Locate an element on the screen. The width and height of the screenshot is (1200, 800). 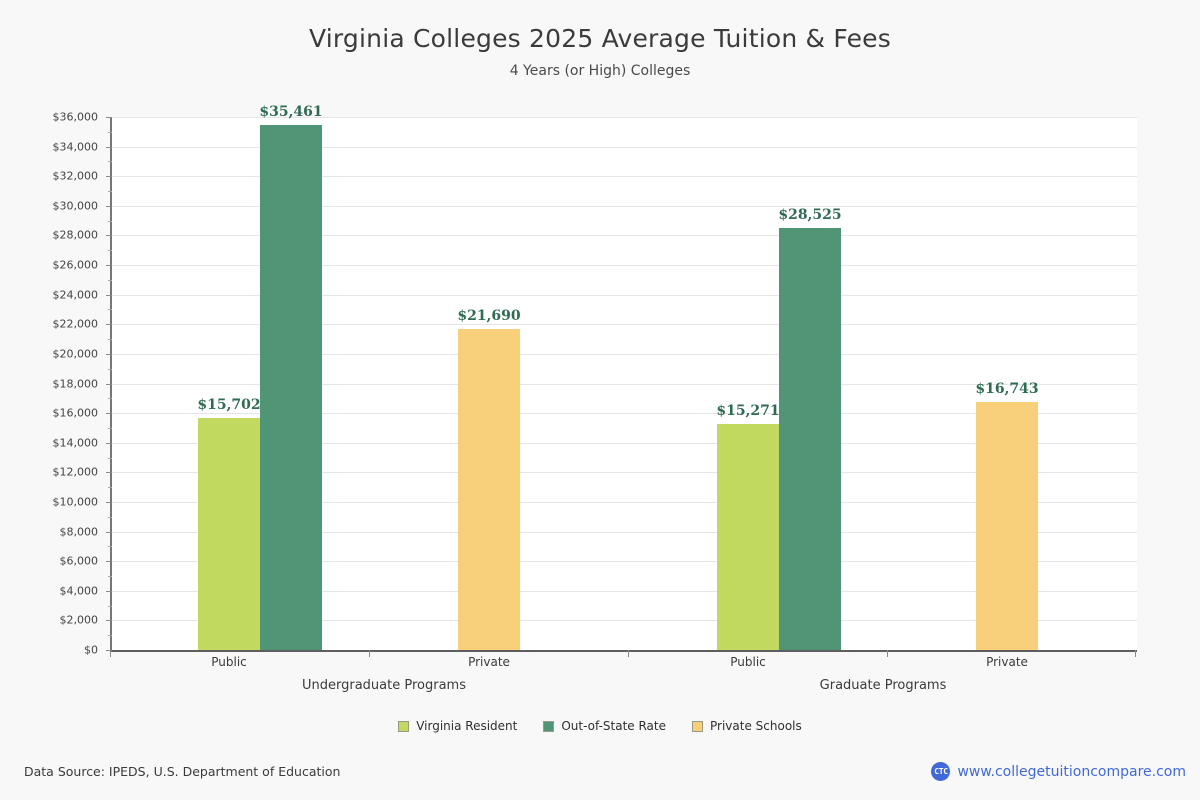
y-axis-label: $2,000 is located at coordinates (79, 620).